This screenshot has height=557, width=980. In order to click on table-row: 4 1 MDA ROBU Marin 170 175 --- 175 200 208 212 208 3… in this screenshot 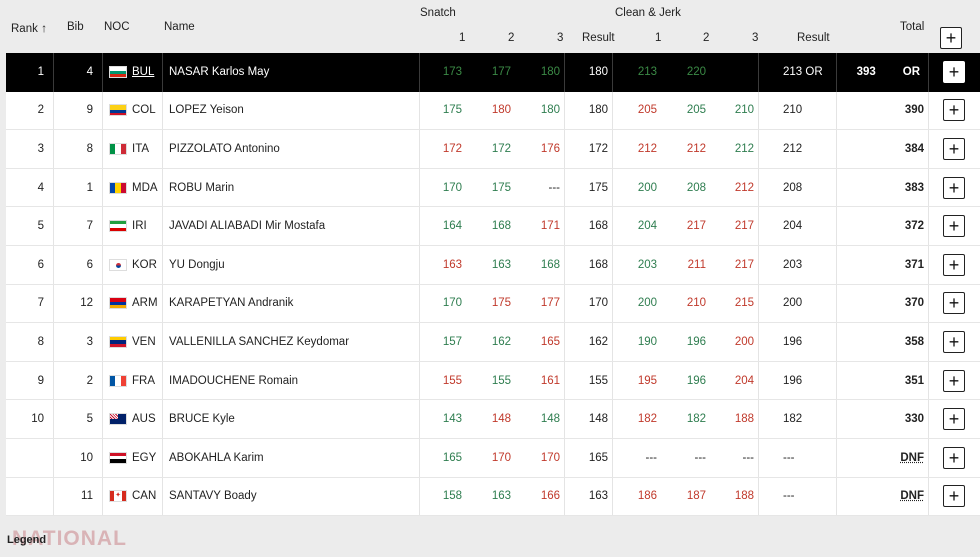, I will do `click(493, 188)`.